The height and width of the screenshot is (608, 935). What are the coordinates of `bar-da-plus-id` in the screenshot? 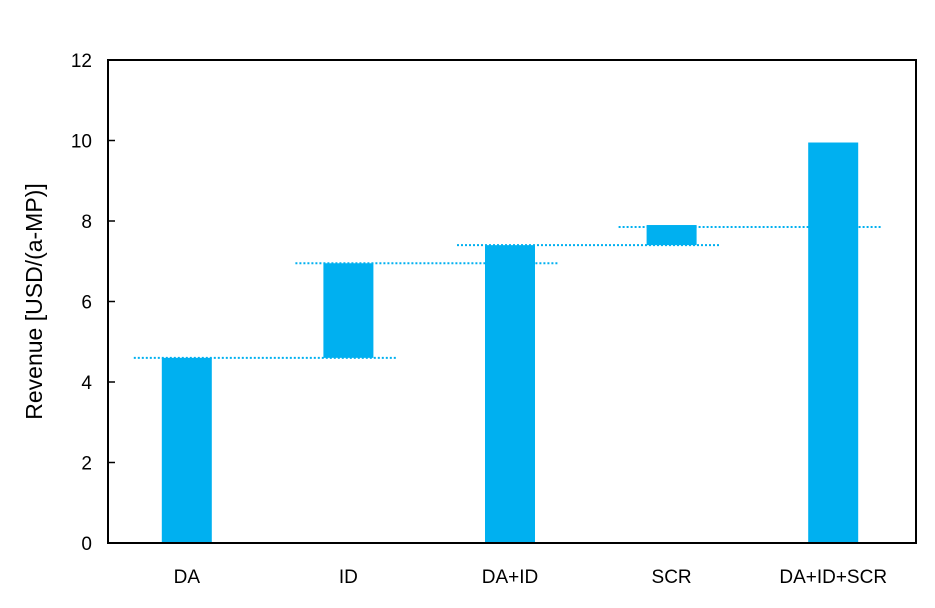 It's located at (510, 394).